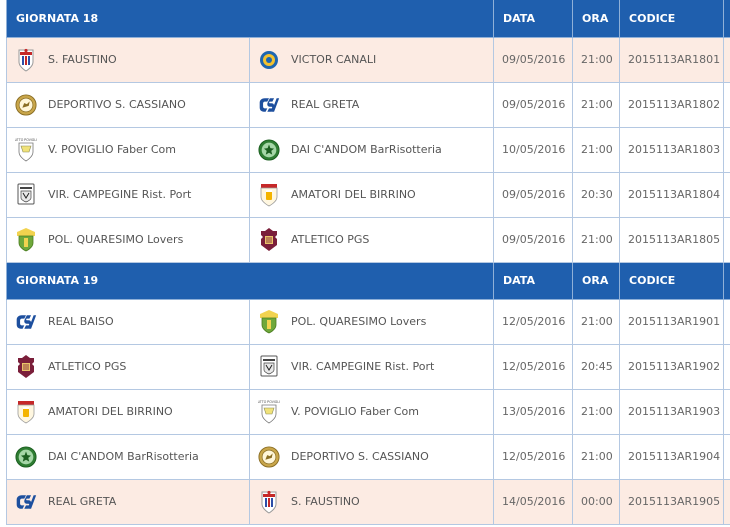 The height and width of the screenshot is (527, 730). What do you see at coordinates (672, 366) in the screenshot?
I see `match-code: 2015113AR1902` at bounding box center [672, 366].